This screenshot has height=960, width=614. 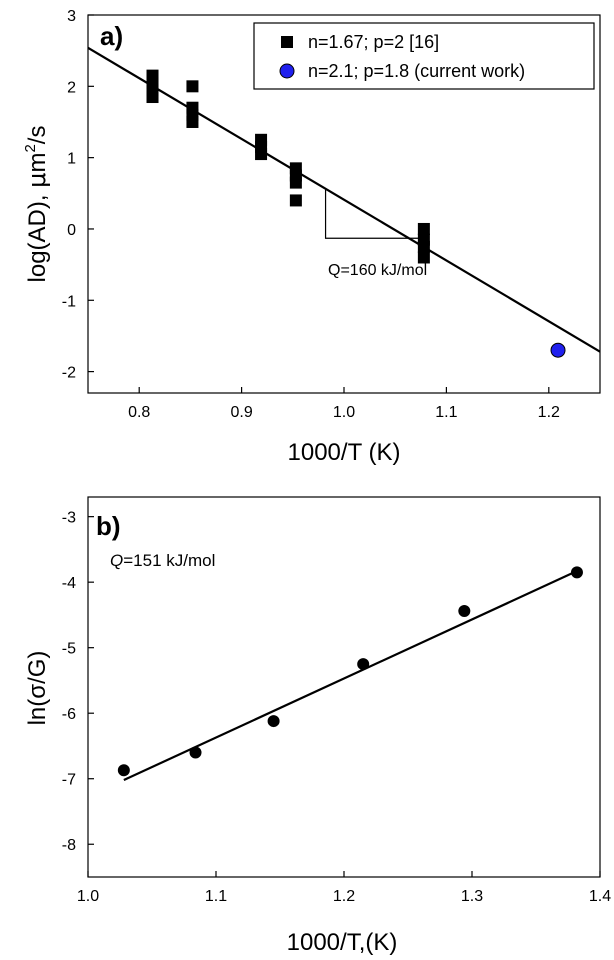 I want to click on y-tick-label: -4, so click(x=69, y=583).